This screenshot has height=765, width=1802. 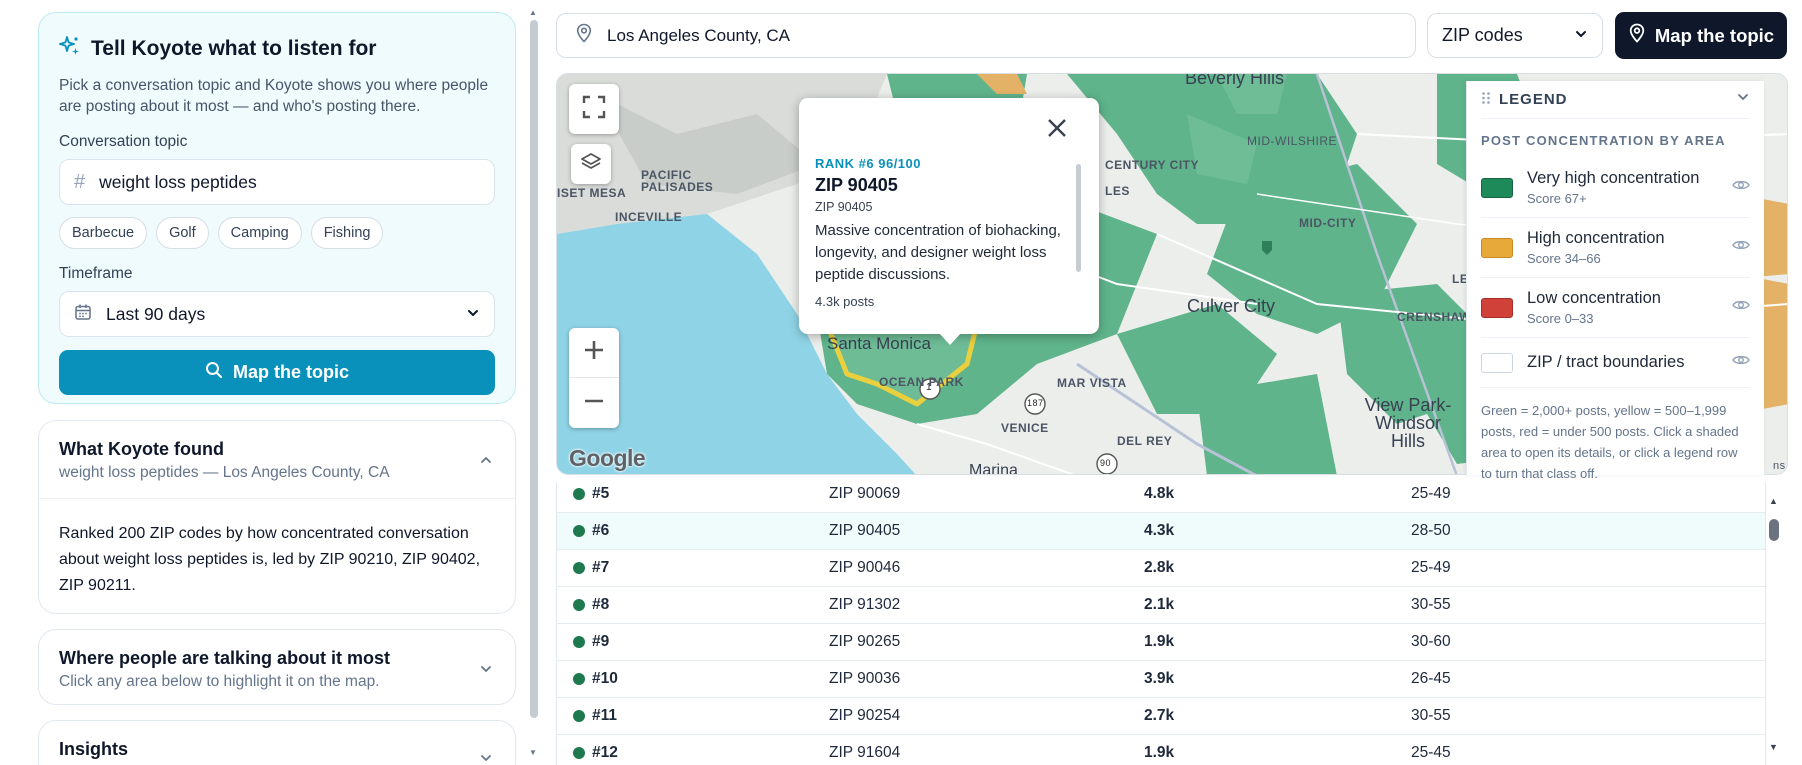 What do you see at coordinates (1057, 128) in the screenshot?
I see `close-icon` at bounding box center [1057, 128].